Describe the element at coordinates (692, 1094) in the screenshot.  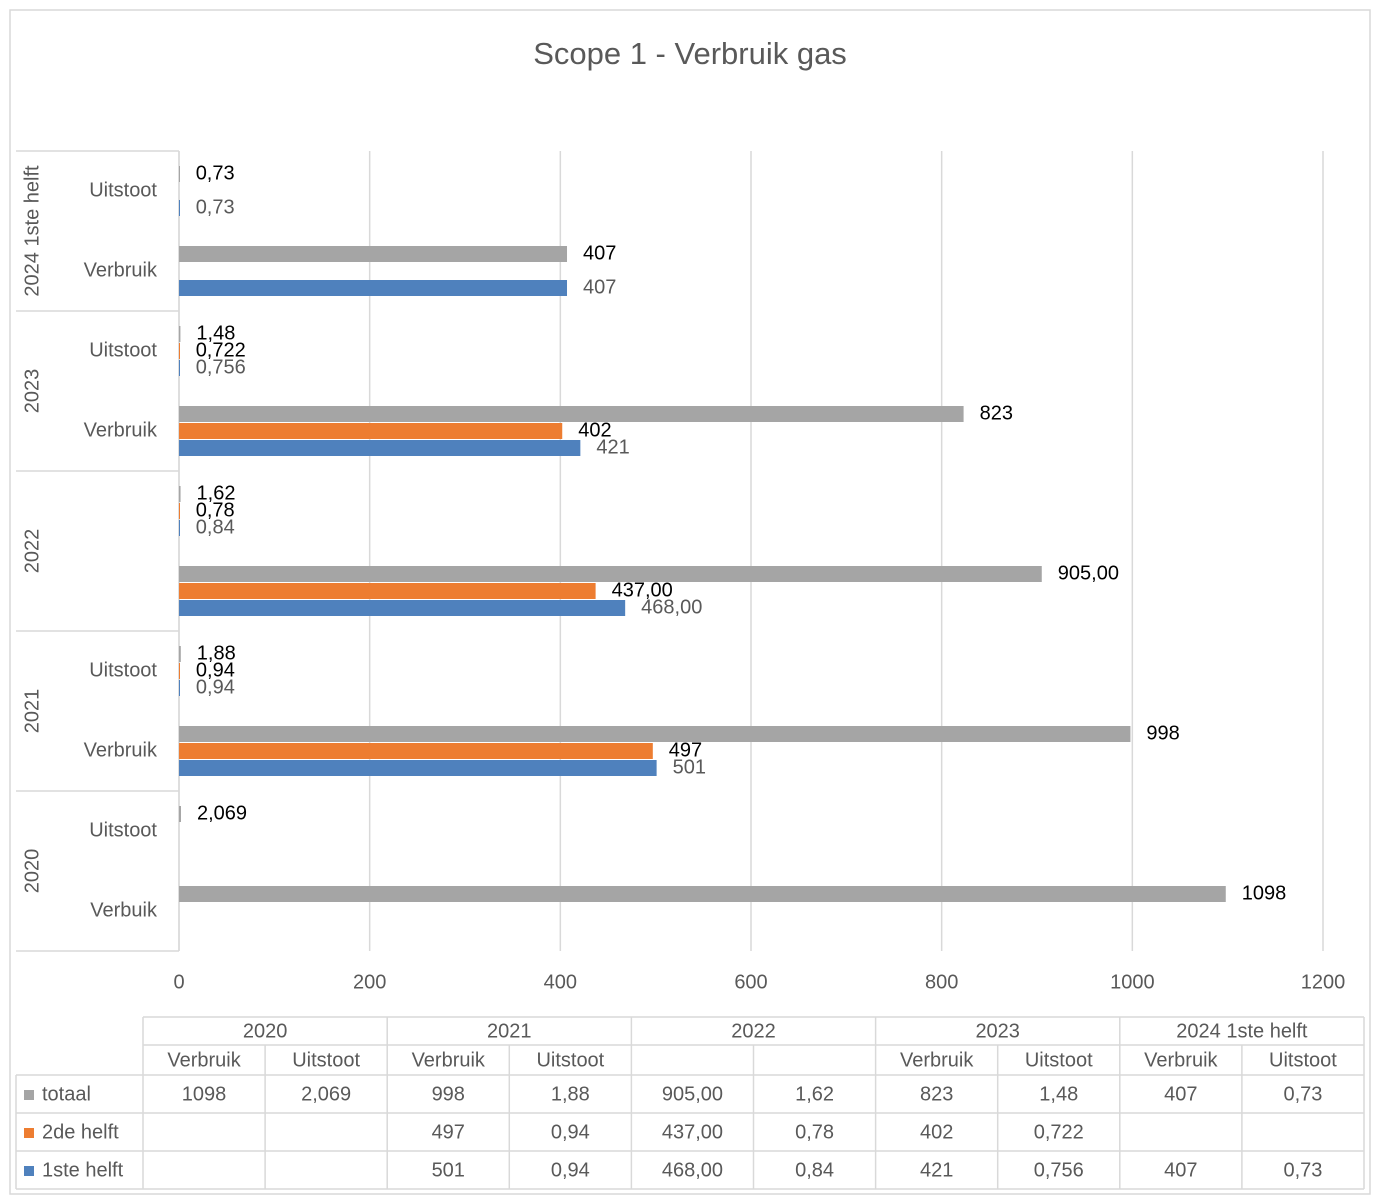
I see `table-cell: 905,00` at that location.